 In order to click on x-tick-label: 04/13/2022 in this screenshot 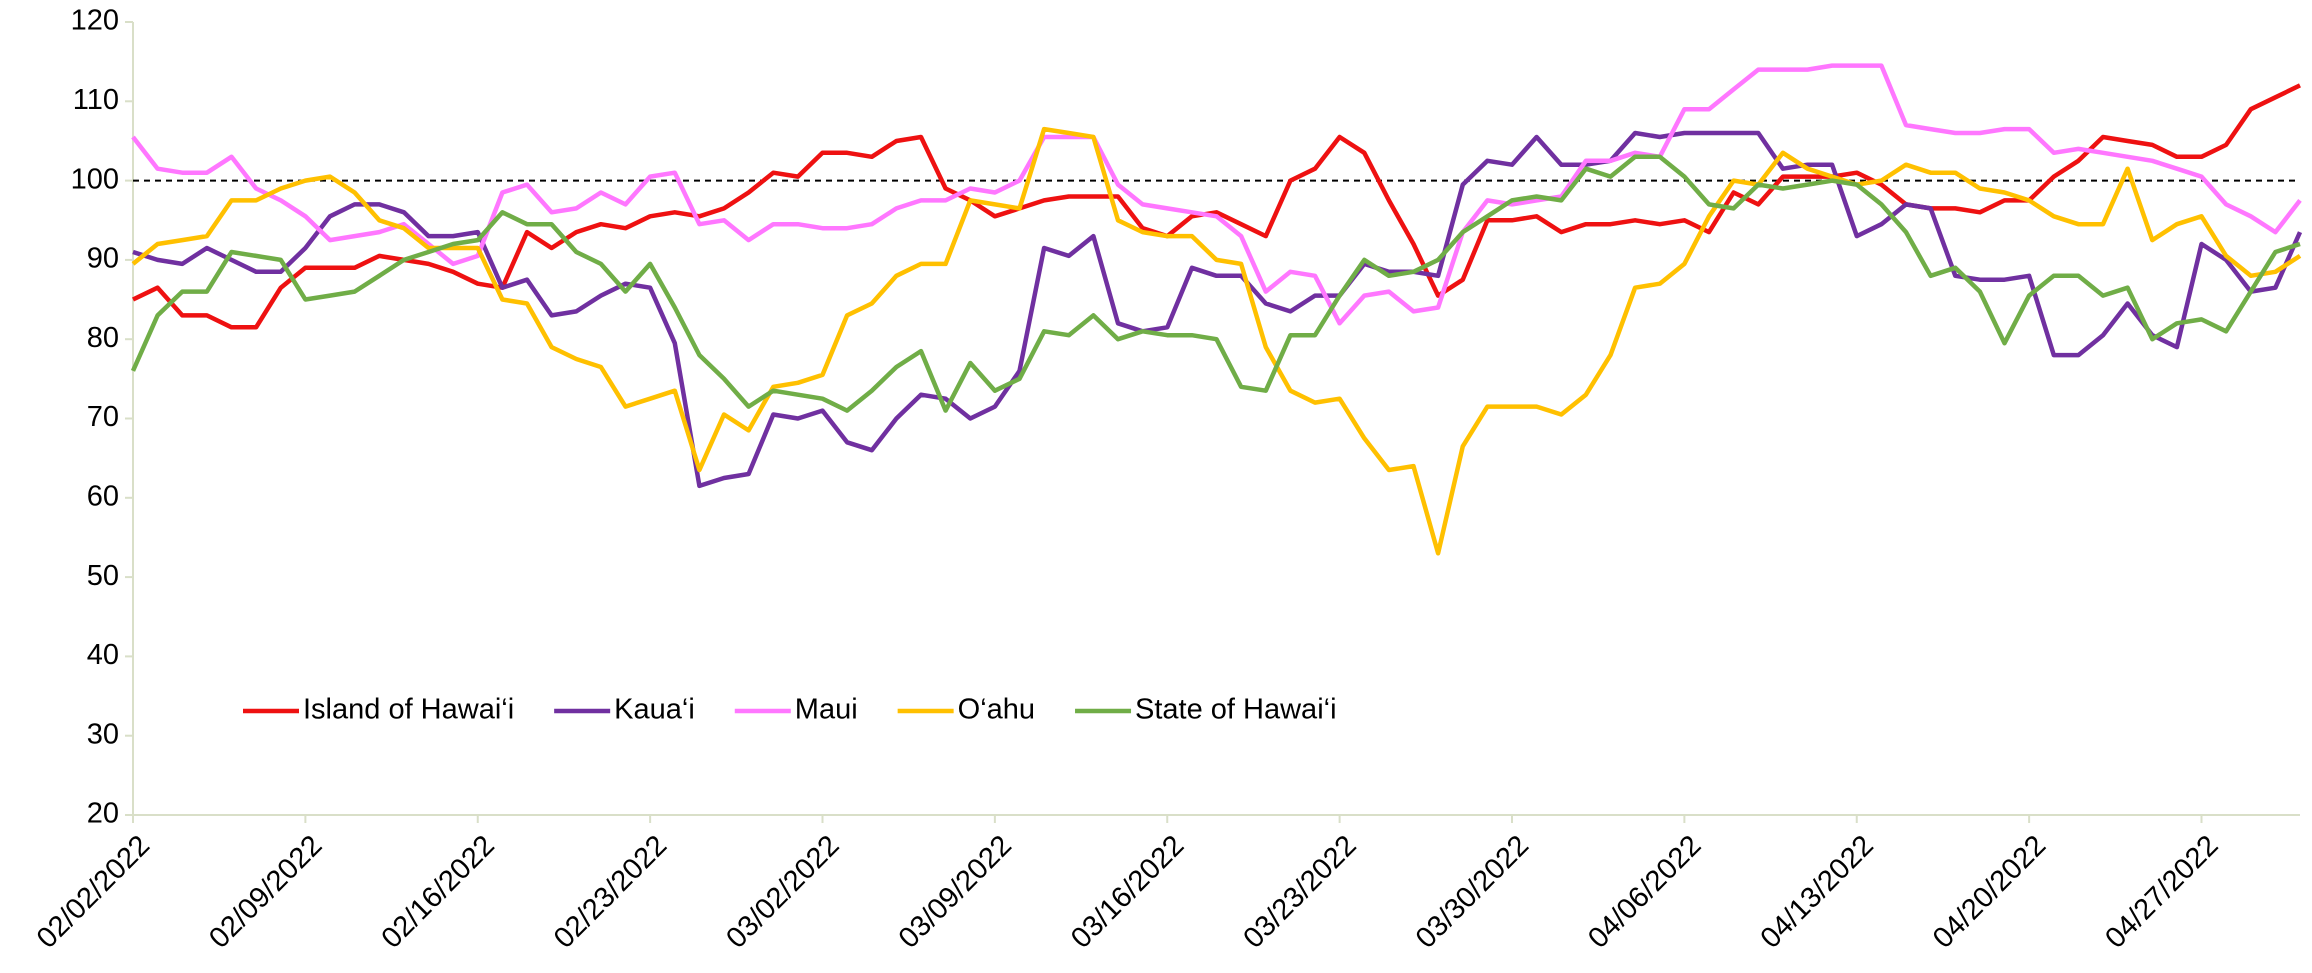, I will do `click(1817, 891)`.